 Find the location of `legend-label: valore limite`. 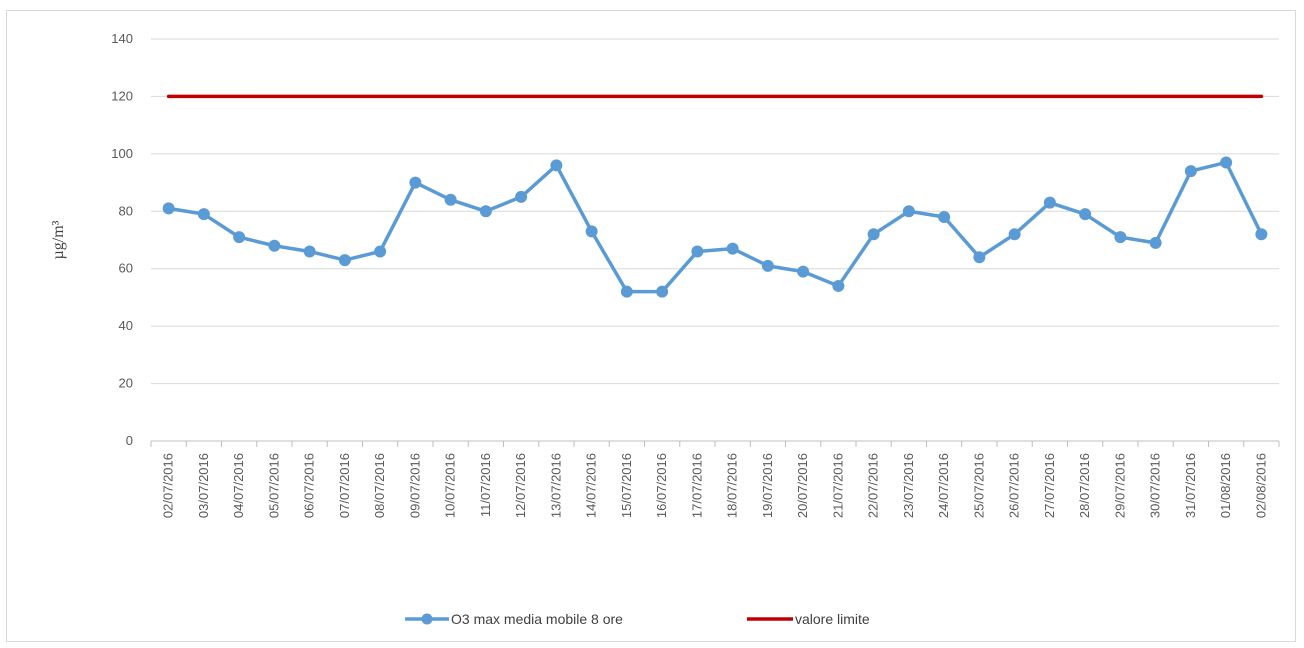

legend-label: valore limite is located at coordinates (832, 619).